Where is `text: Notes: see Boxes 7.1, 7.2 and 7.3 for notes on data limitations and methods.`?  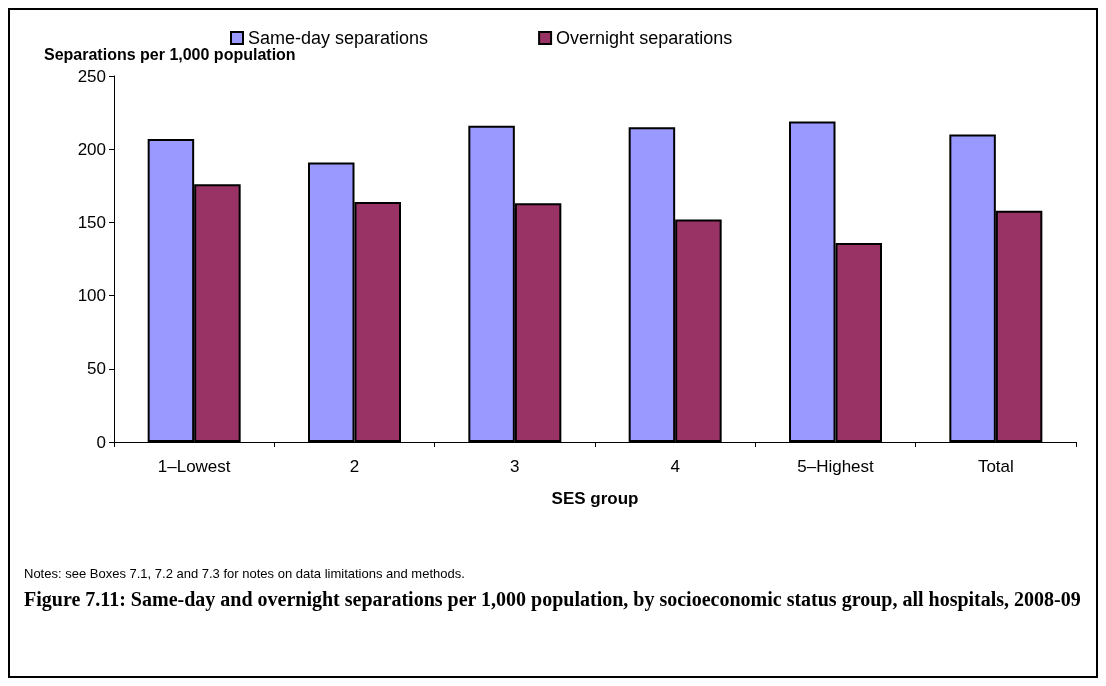
text: Notes: see Boxes 7.1, 7.2 and 7.3 for notes on data limitations and methods. is located at coordinates (245, 573).